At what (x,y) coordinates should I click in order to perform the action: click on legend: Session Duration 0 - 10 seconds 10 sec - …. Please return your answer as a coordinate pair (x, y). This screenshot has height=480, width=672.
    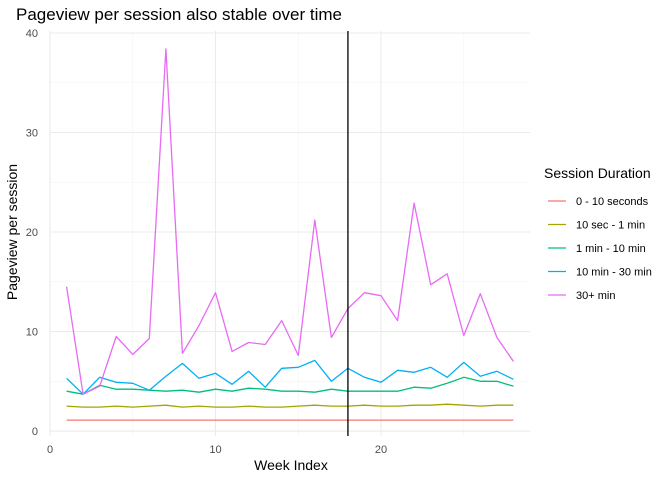
    Looking at the image, I should click on (598, 233).